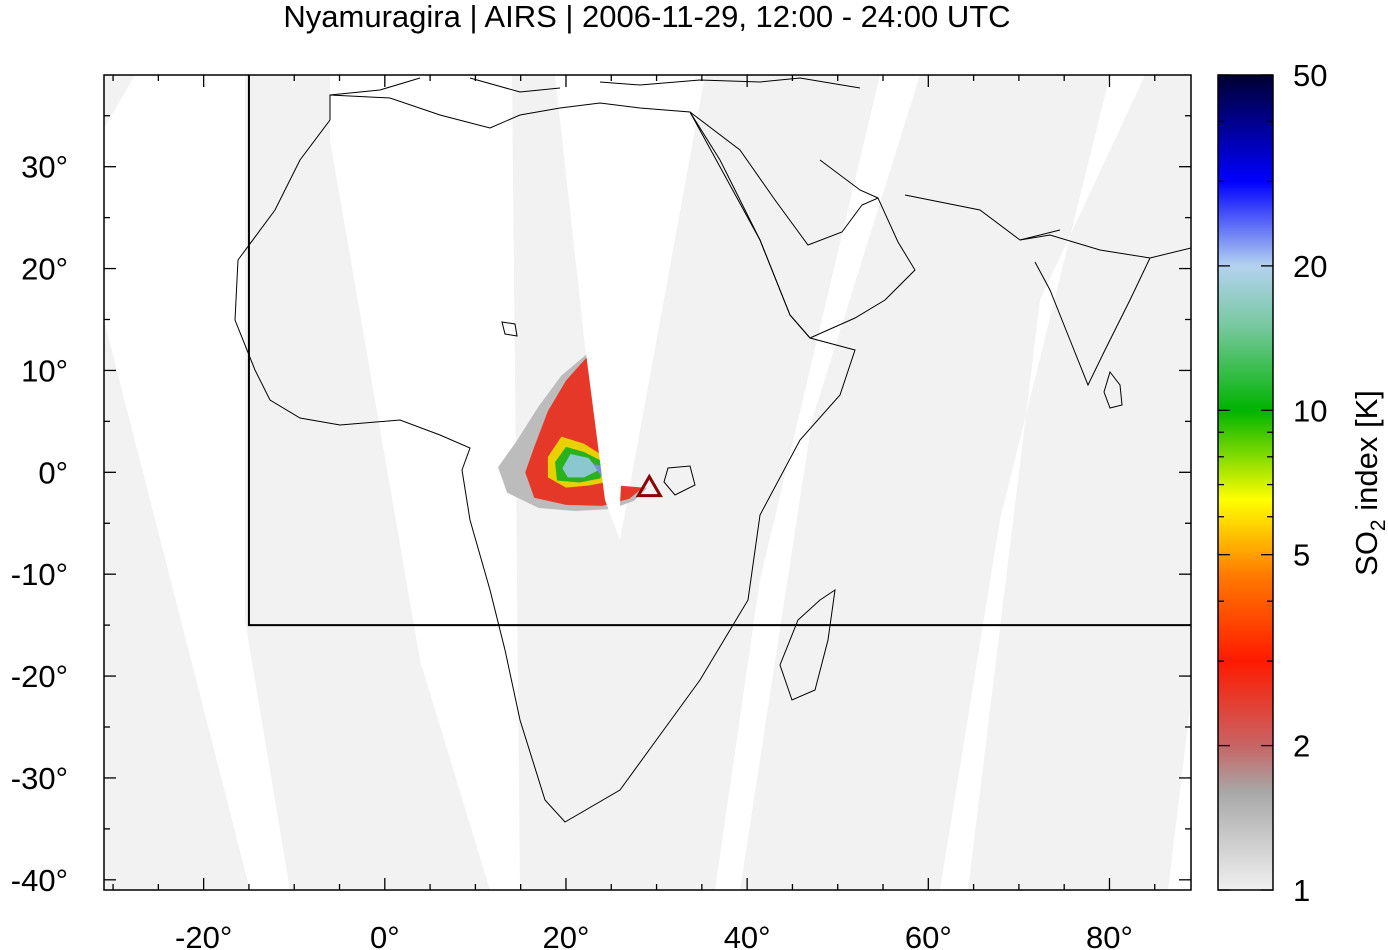  What do you see at coordinates (807, 644) in the screenshot?
I see `madagascar-coastline` at bounding box center [807, 644].